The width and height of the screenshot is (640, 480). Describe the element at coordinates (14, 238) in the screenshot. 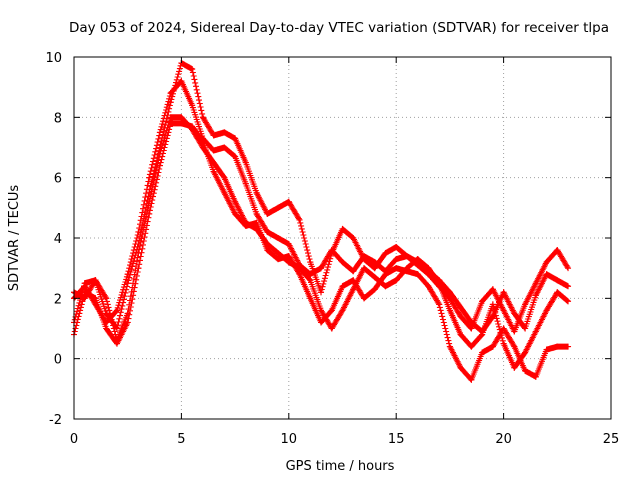

I see `y-axis-label: SDTVAR / TECUs` at that location.